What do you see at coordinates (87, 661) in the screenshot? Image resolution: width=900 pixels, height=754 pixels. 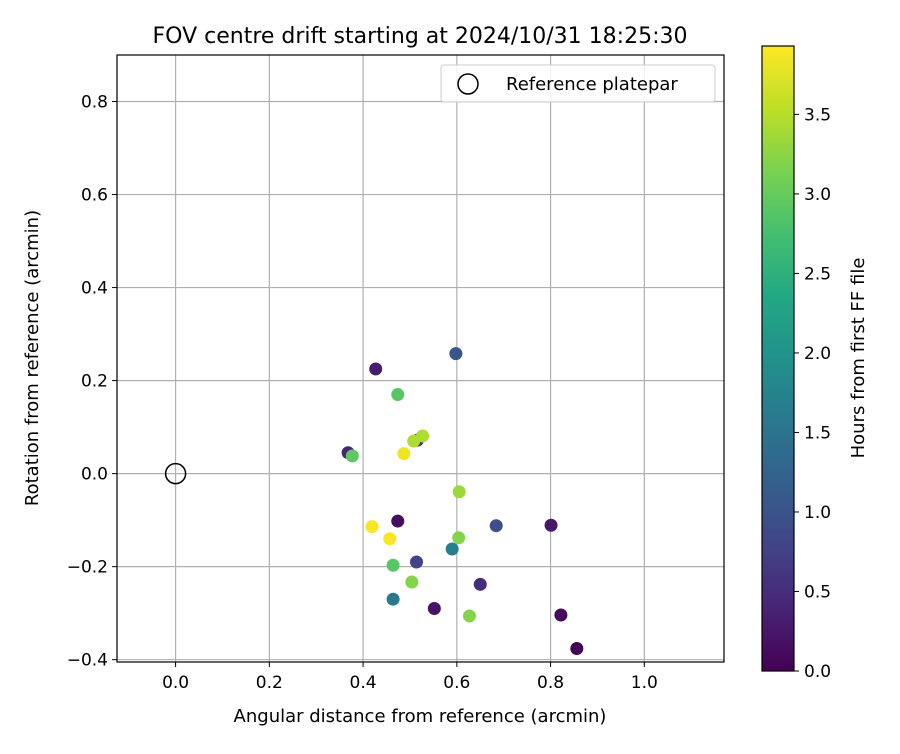 I see `y-tick-label: −0.4` at bounding box center [87, 661].